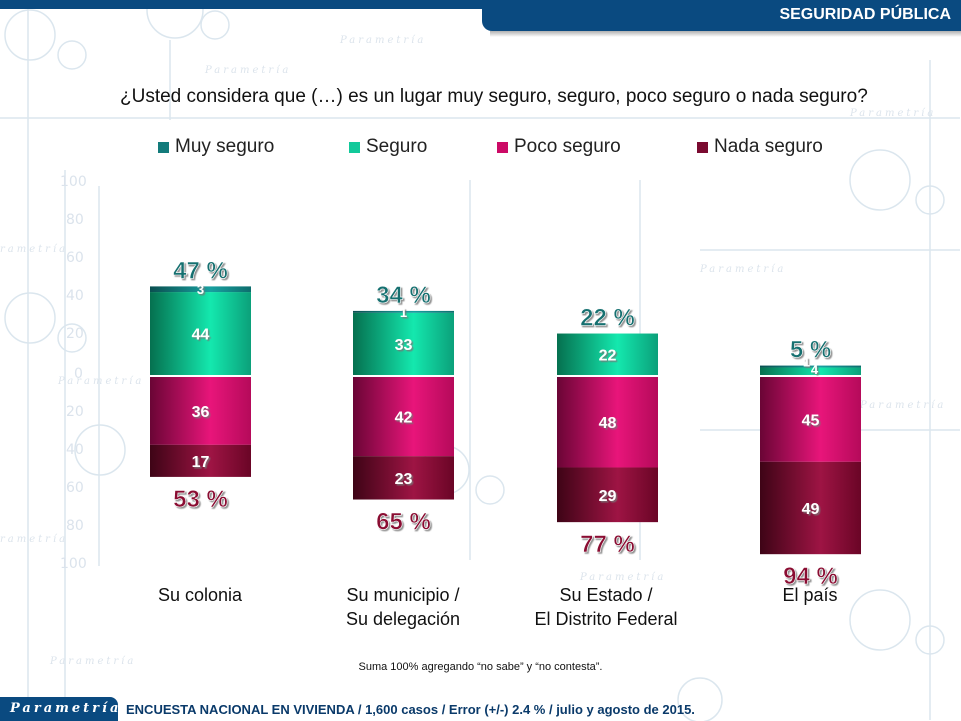 The image size is (961, 721). Describe the element at coordinates (815, 369) in the screenshot. I see `segment-label: 4` at that location.